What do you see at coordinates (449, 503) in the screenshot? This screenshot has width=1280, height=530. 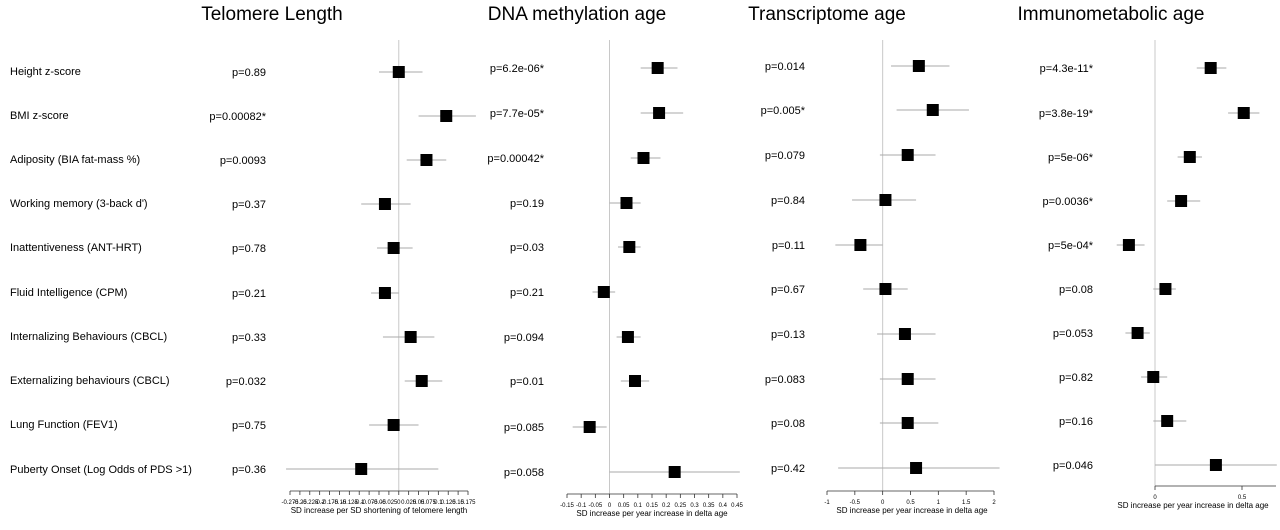 I see `x-tick-label: 0.125` at bounding box center [449, 503].